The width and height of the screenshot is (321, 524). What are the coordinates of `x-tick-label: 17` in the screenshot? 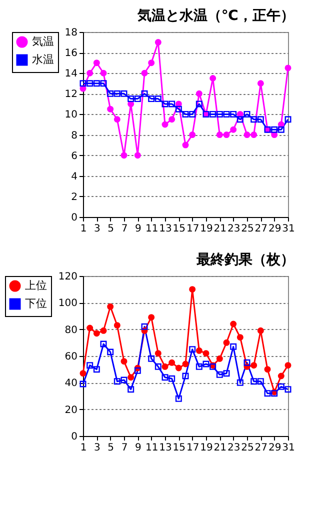 It's located at (193, 448).